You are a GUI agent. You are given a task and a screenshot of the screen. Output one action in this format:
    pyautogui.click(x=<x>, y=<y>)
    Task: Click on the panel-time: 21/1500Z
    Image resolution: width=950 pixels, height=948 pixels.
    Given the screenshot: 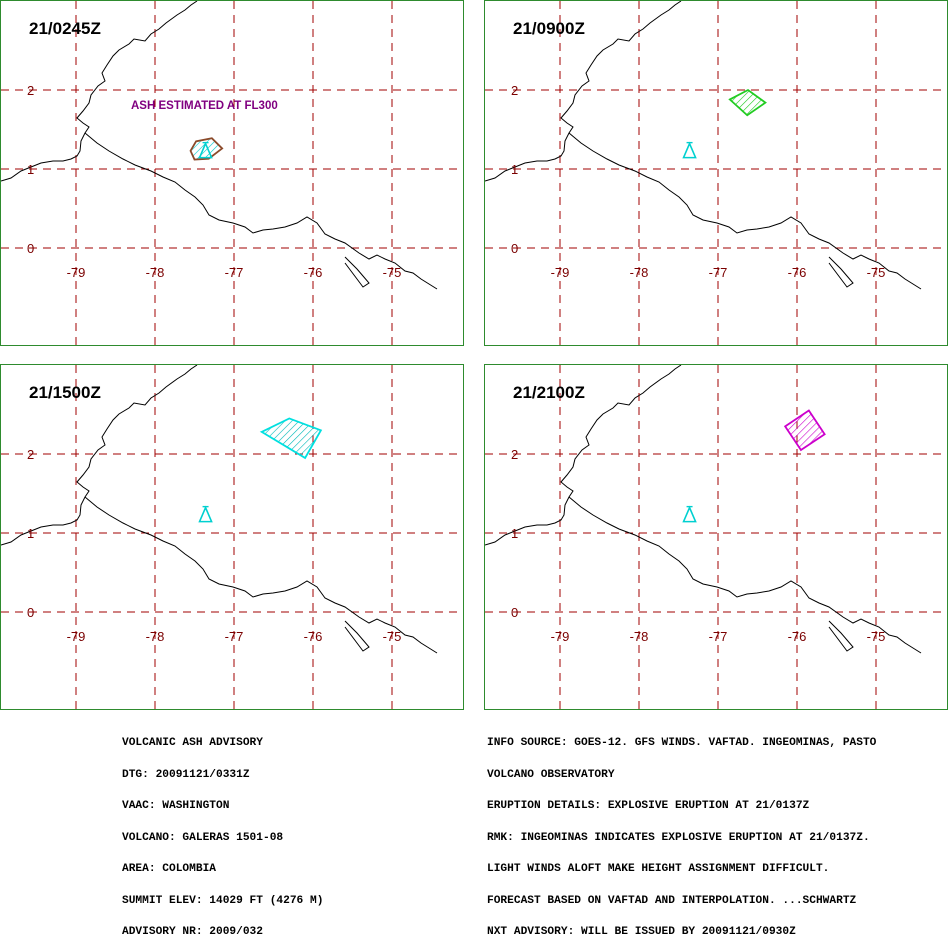 What is the action you would take?
    pyautogui.click(x=65, y=392)
    